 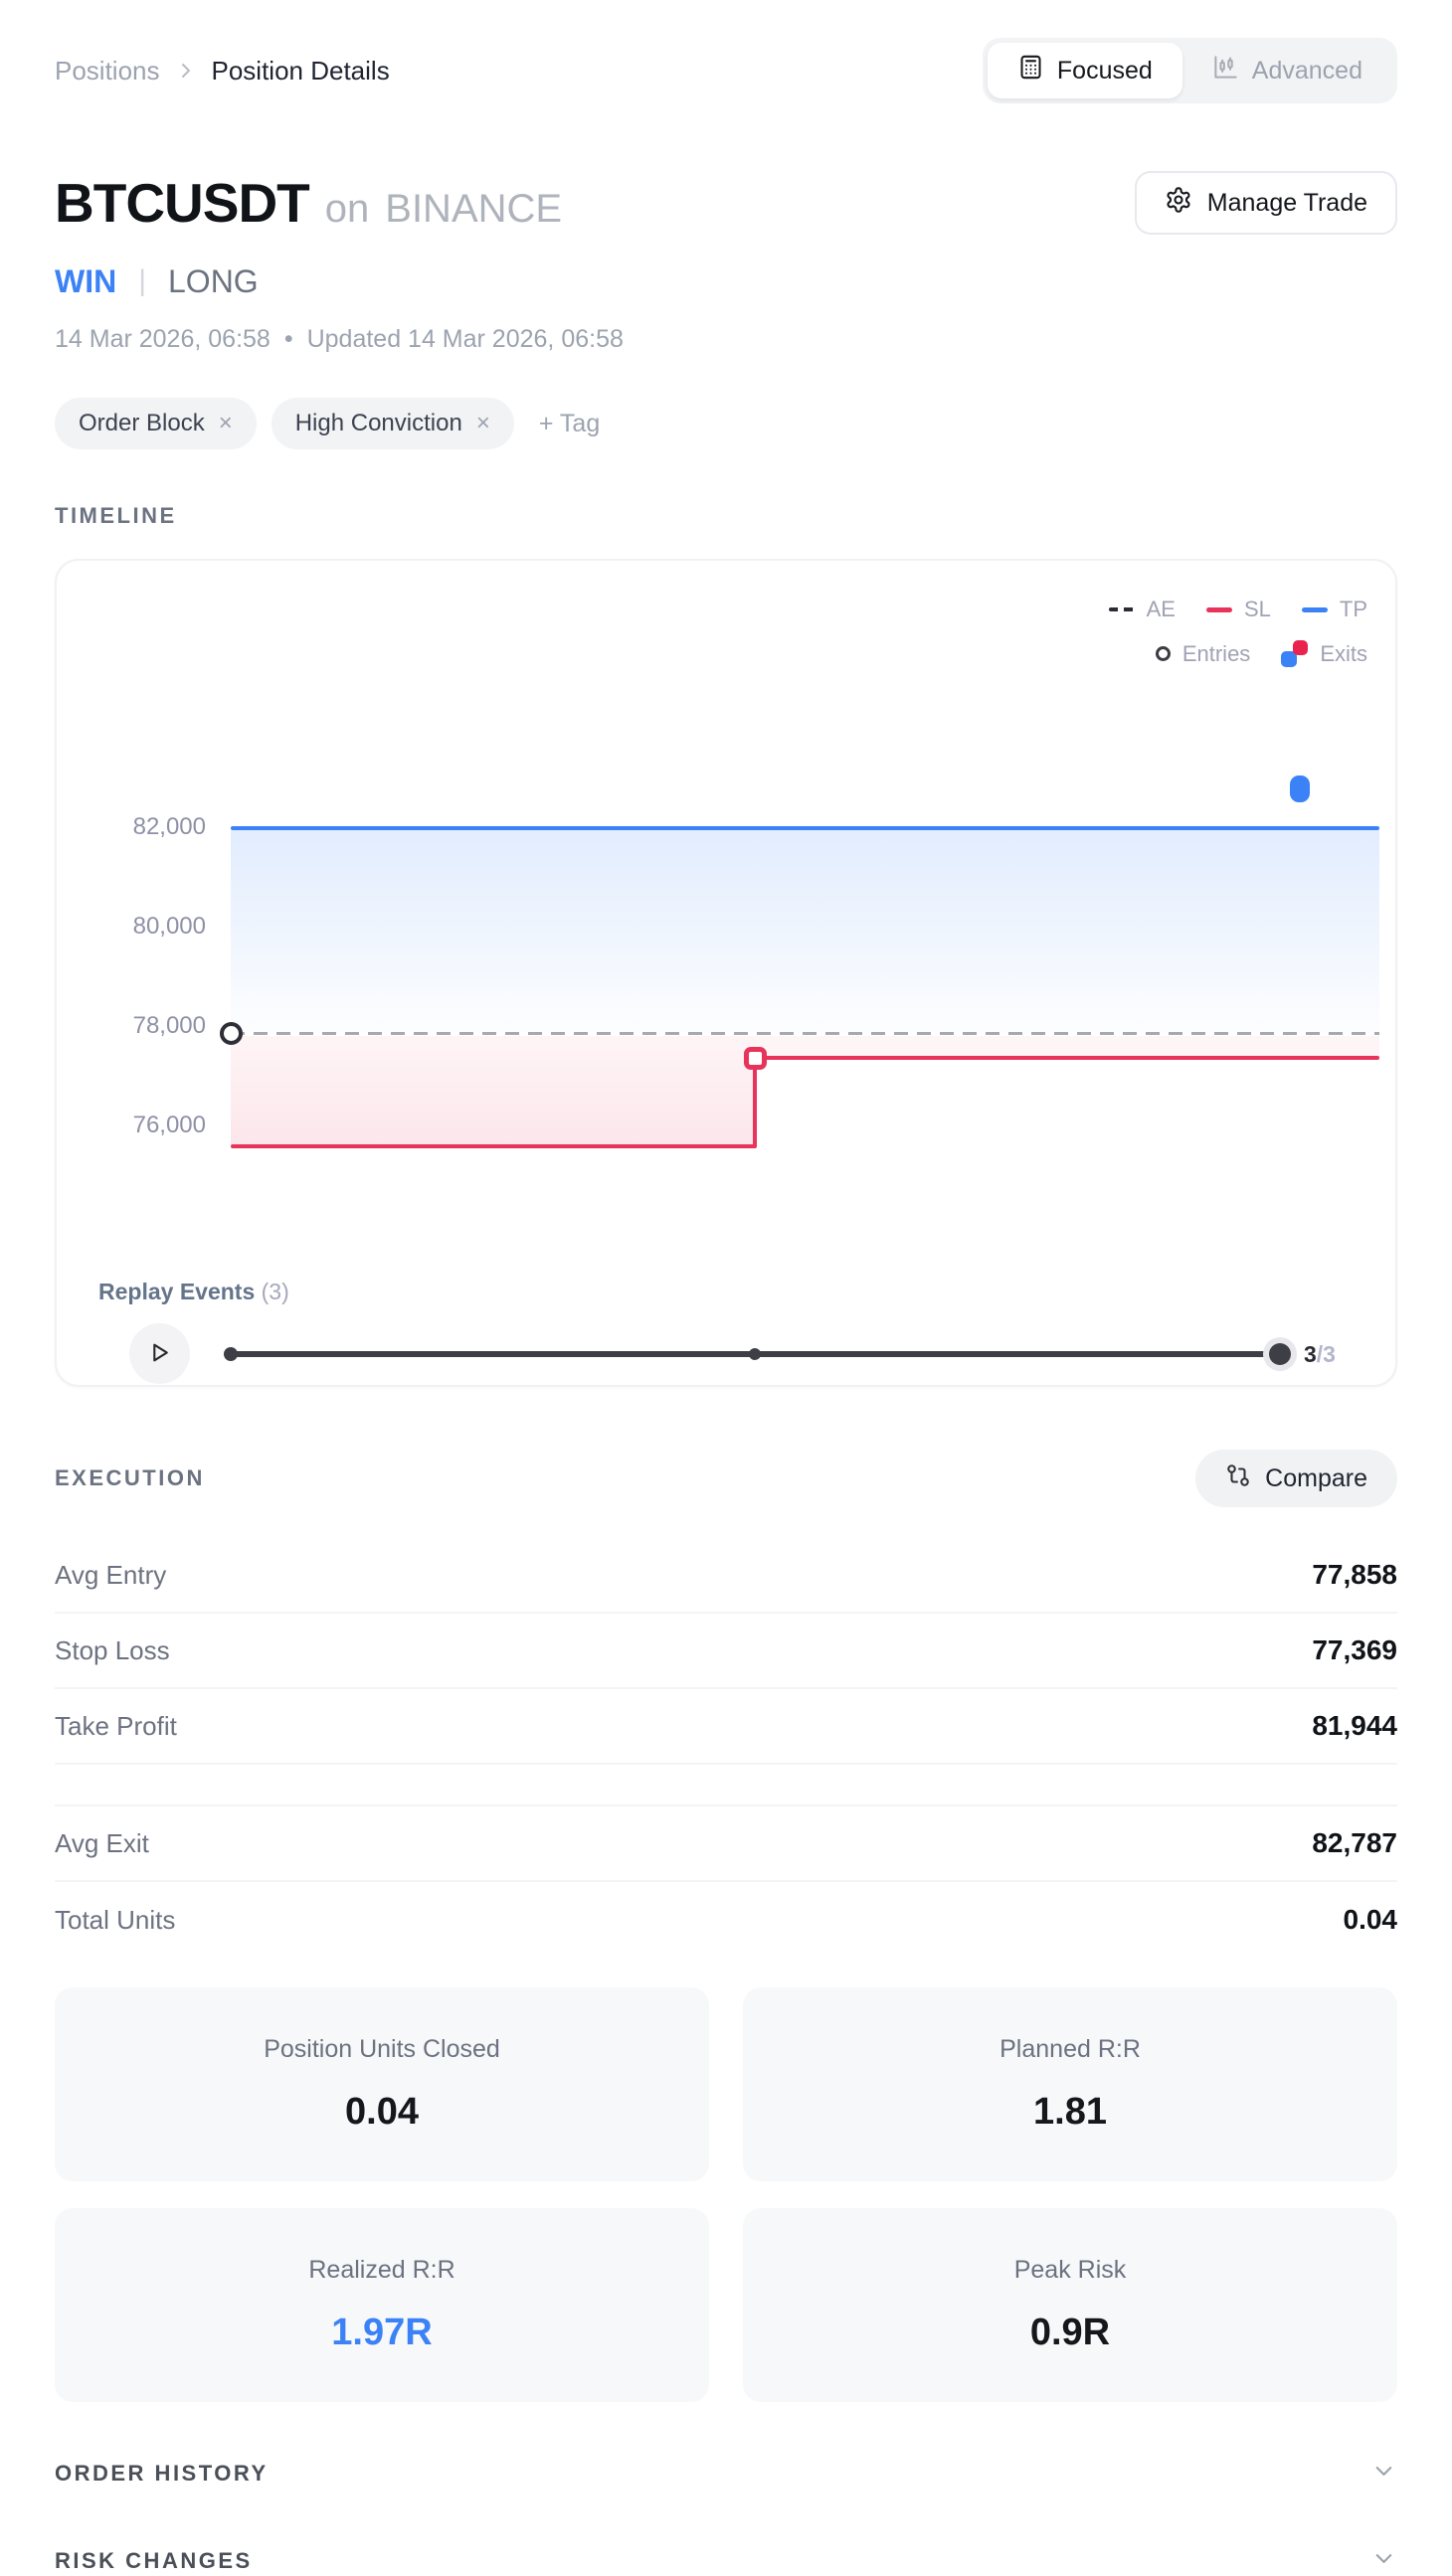 What do you see at coordinates (378, 423) in the screenshot?
I see `tag-label: High Conviction` at bounding box center [378, 423].